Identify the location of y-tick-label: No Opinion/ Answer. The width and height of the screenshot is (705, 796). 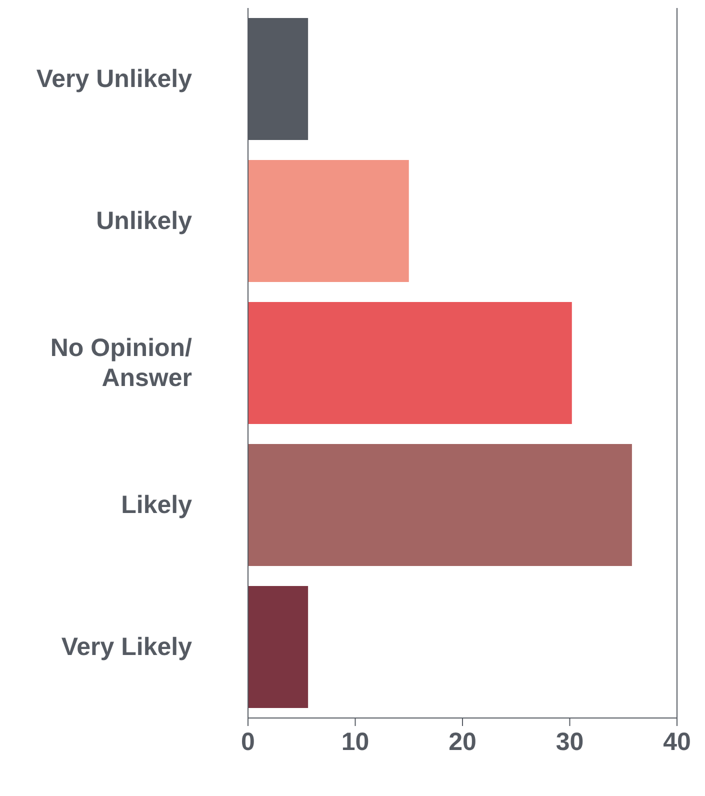
(121, 363).